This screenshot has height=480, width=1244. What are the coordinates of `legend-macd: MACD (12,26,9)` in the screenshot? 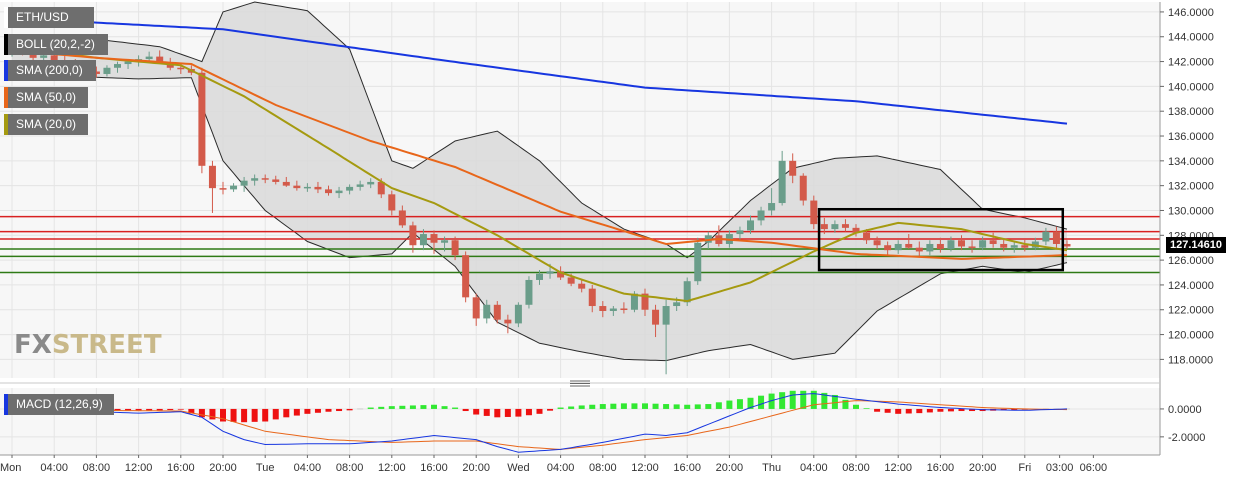 It's located at (59, 404).